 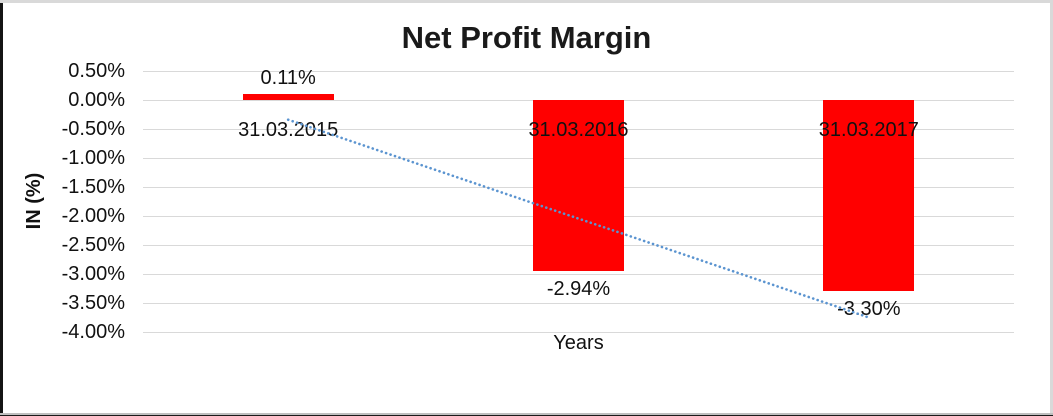 What do you see at coordinates (1051, 208) in the screenshot?
I see `window-border-right` at bounding box center [1051, 208].